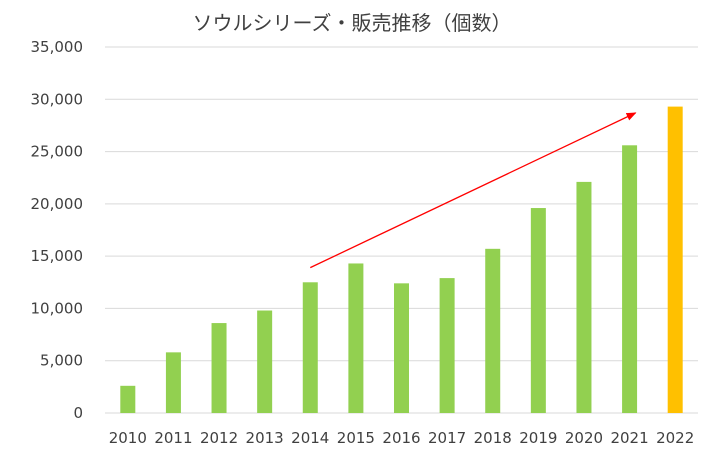 The width and height of the screenshot is (704, 456). Describe the element at coordinates (356, 438) in the screenshot. I see `x-tick-label: 2015` at that location.